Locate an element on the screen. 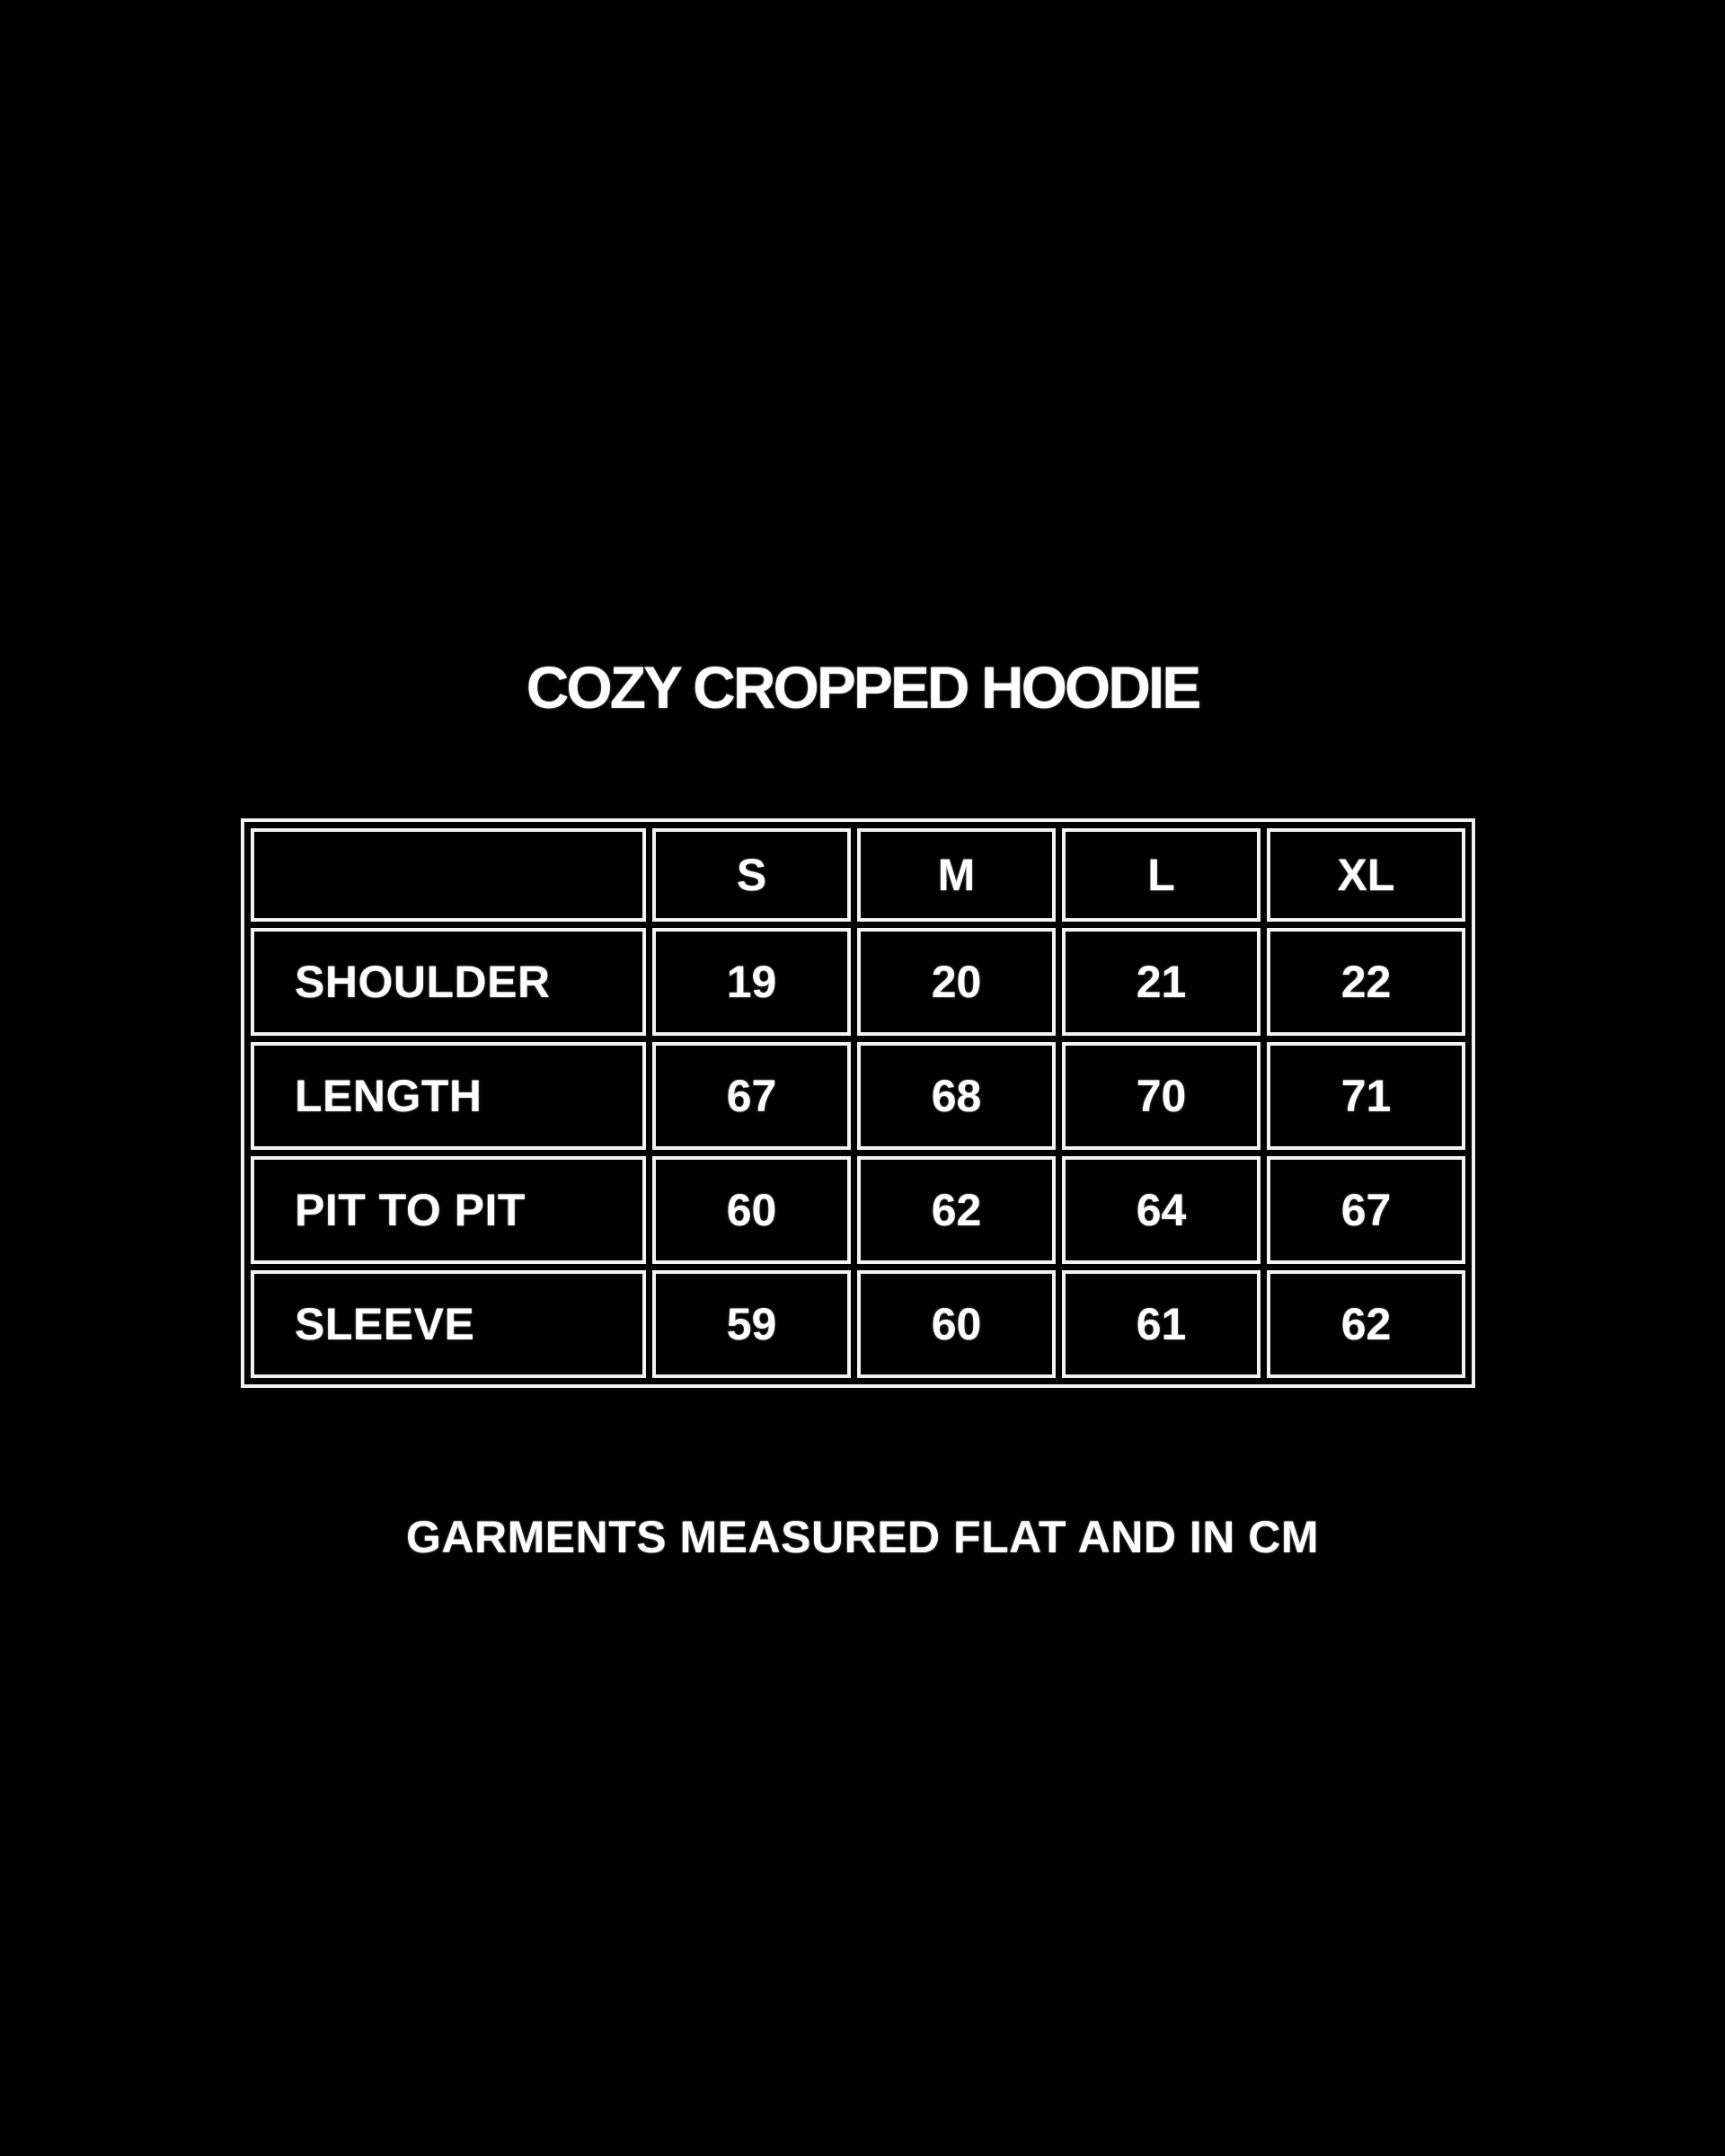  measurement-value-cell: 64 is located at coordinates (1161, 1210).